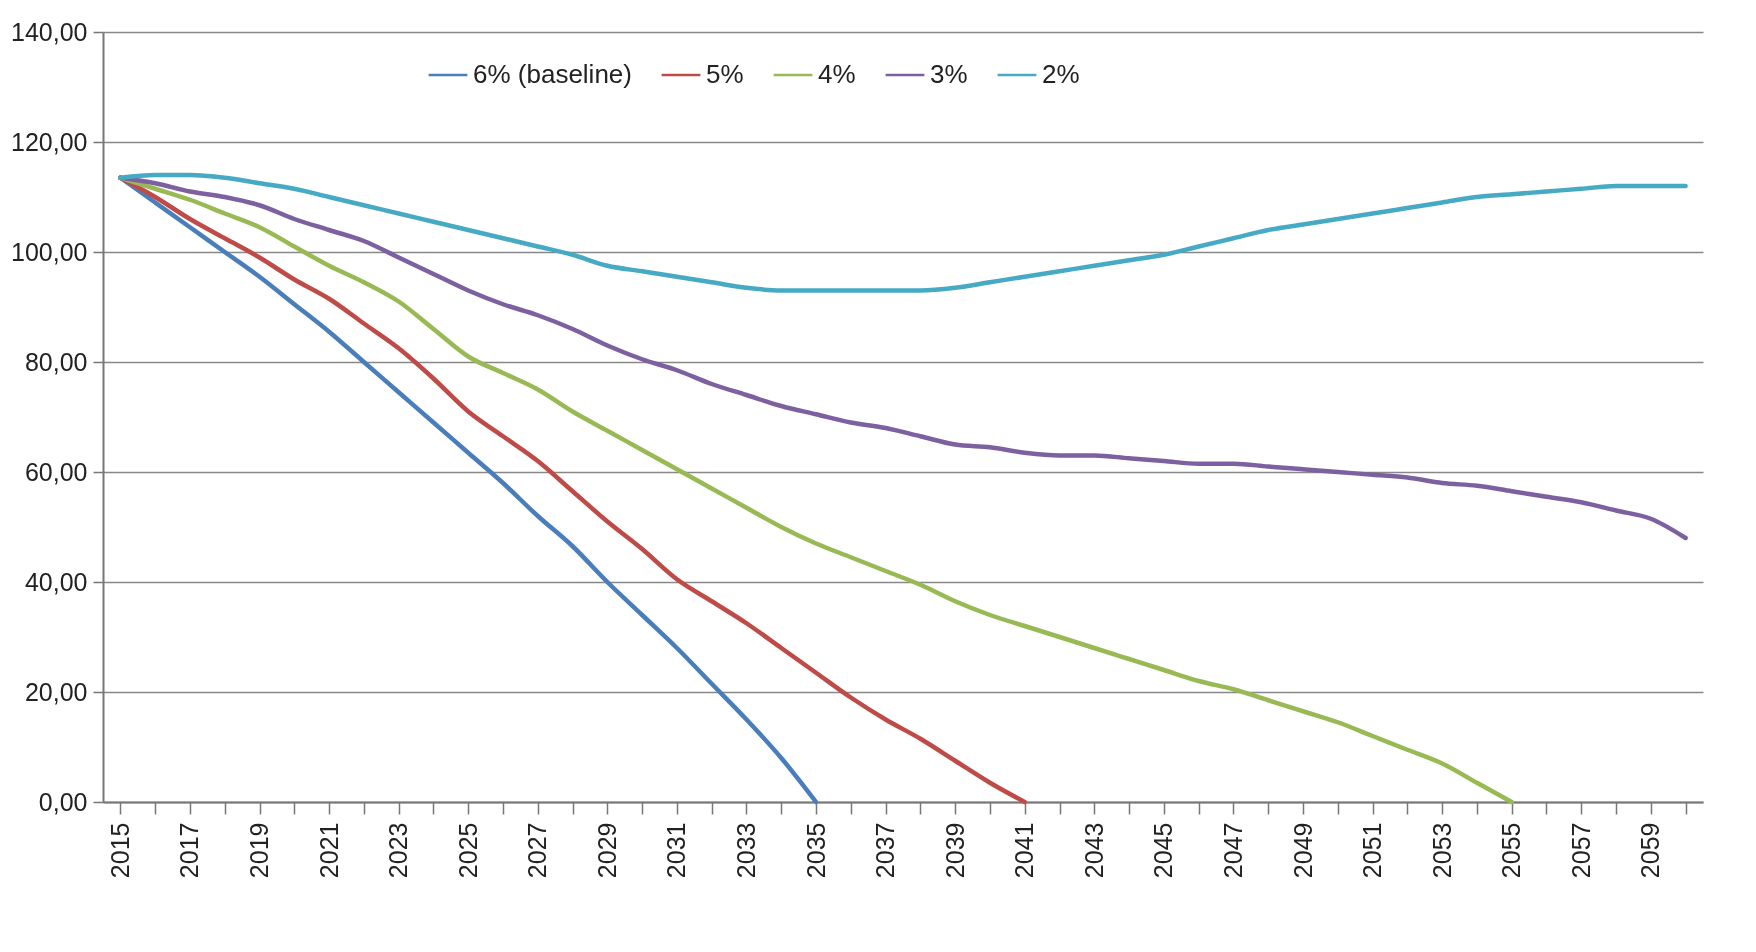 The width and height of the screenshot is (1756, 952). Describe the element at coordinates (1372, 850) in the screenshot. I see `x-tick-label: 2051` at that location.